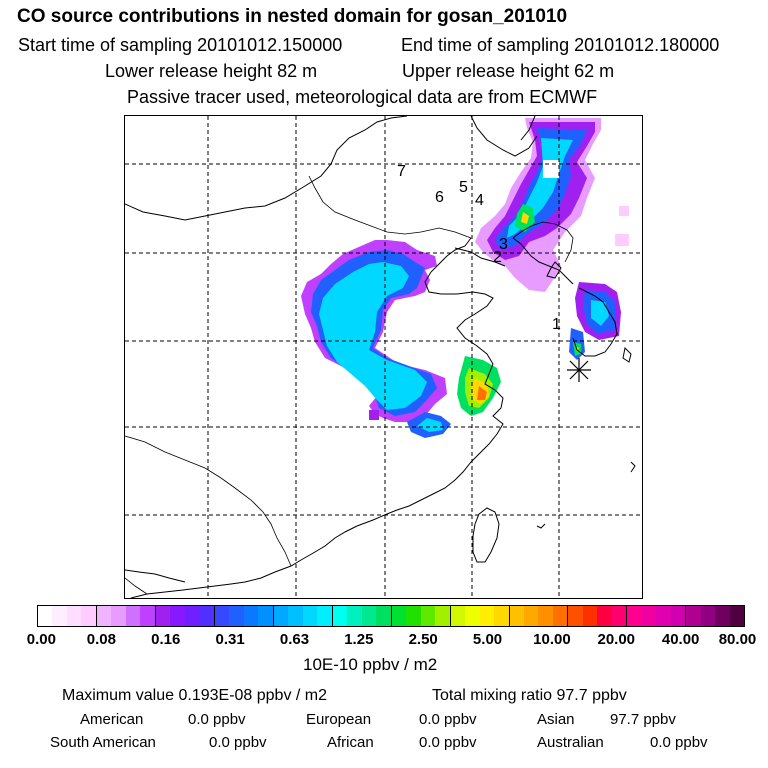  I want to click on start-time: Start time of sampling 20101012.150000, so click(180, 45).